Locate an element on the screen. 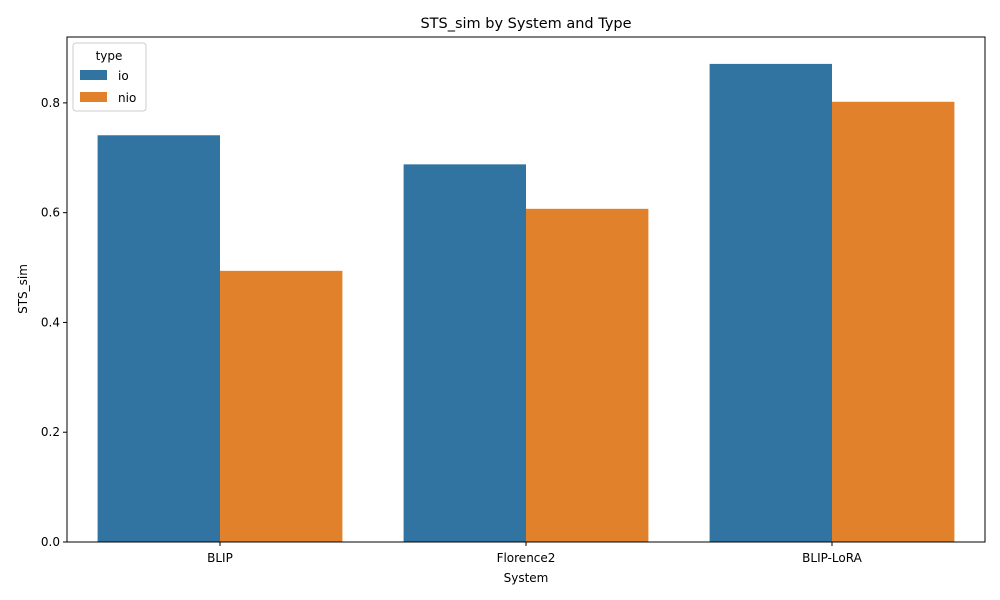  x-tick-label: BLIP is located at coordinates (220, 558).